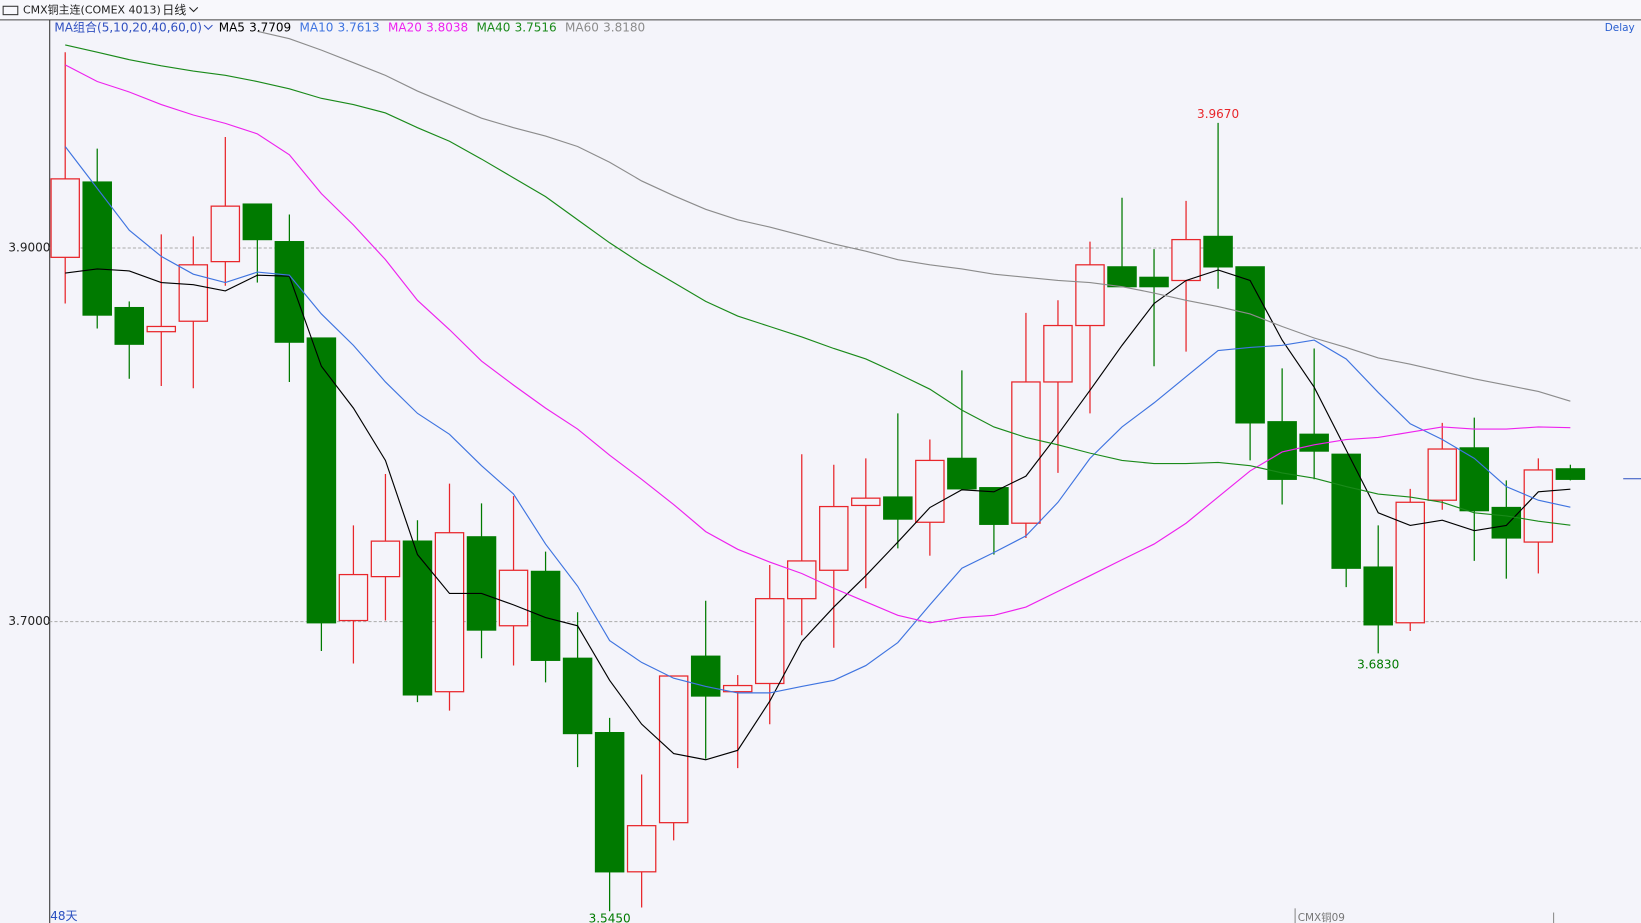  What do you see at coordinates (174, 10) in the screenshot?
I see `period-selector: 日线` at bounding box center [174, 10].